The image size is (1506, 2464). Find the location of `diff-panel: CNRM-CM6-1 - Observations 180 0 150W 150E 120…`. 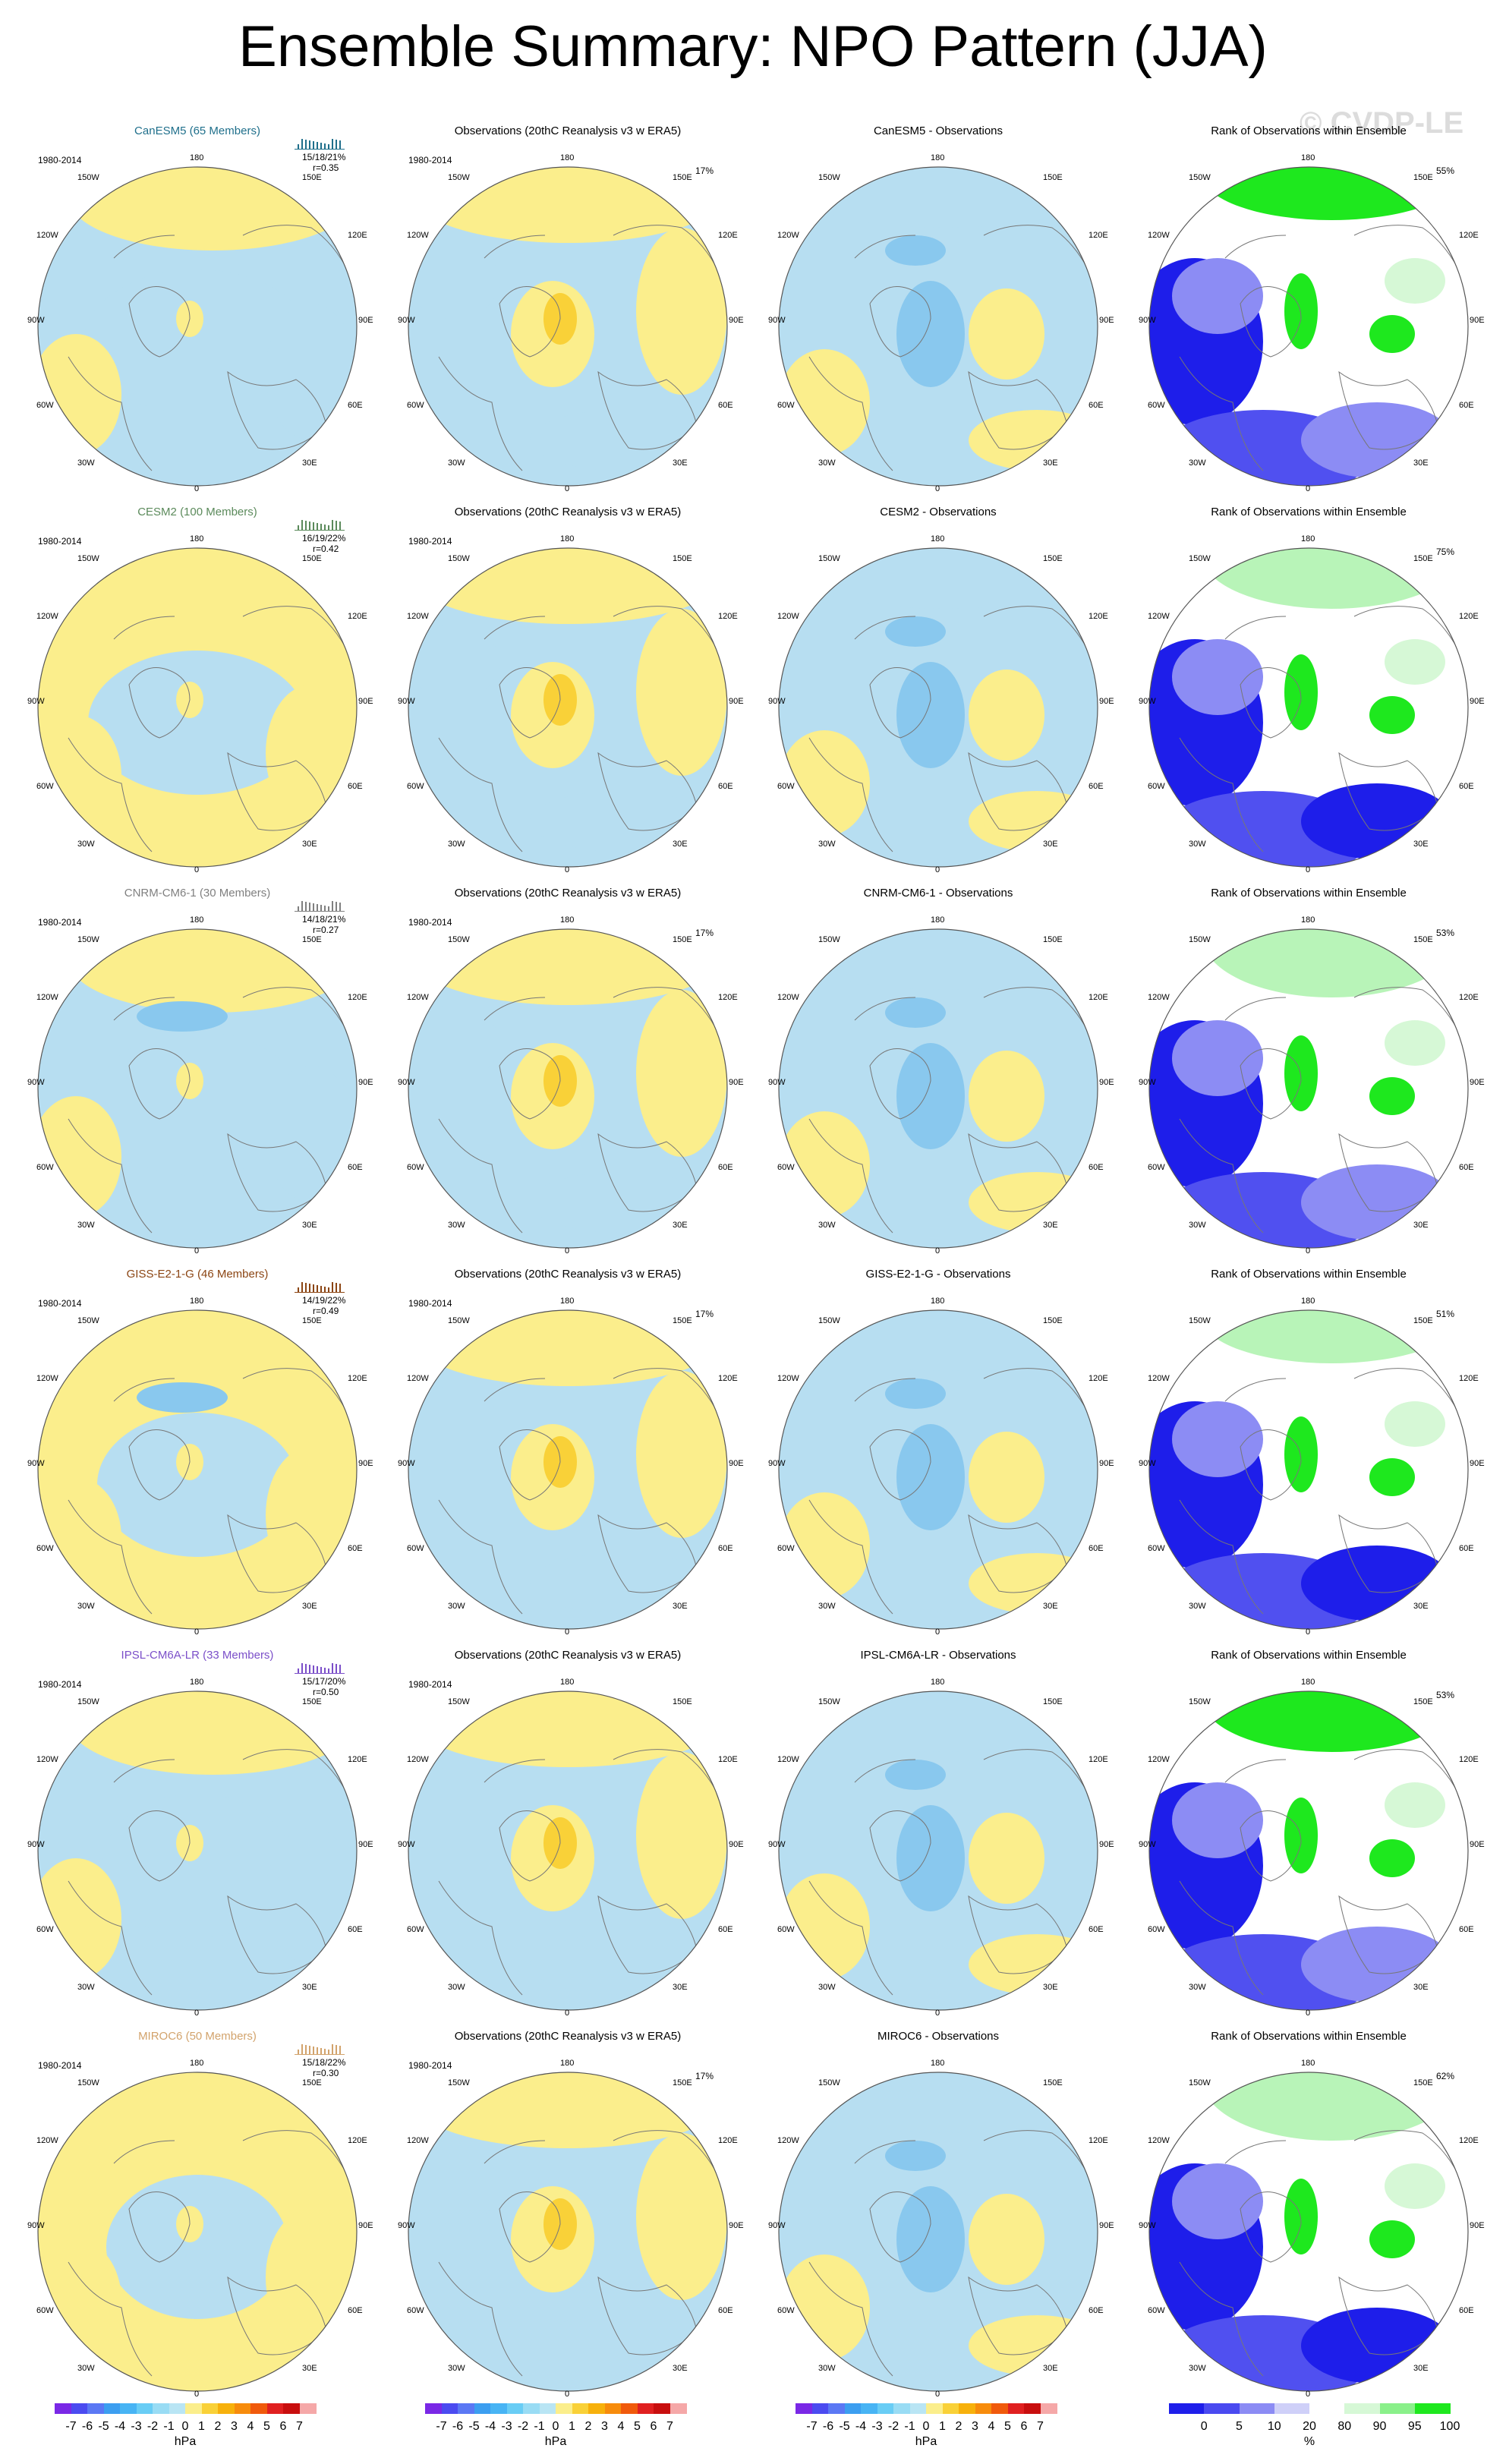

diff-panel: CNRM-CM6-1 - Observations 180 0 150W 150E 120… is located at coordinates (941, 1070).